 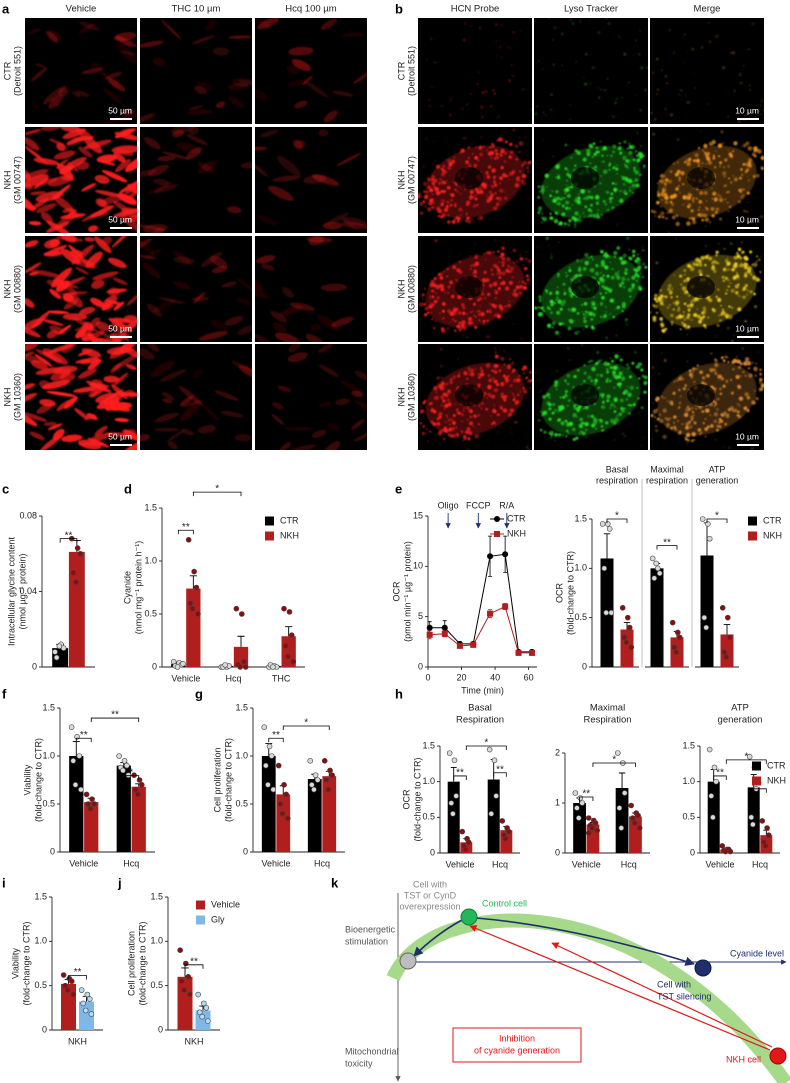 I want to click on y-tick-label: 1.0, so click(x=428, y=781).